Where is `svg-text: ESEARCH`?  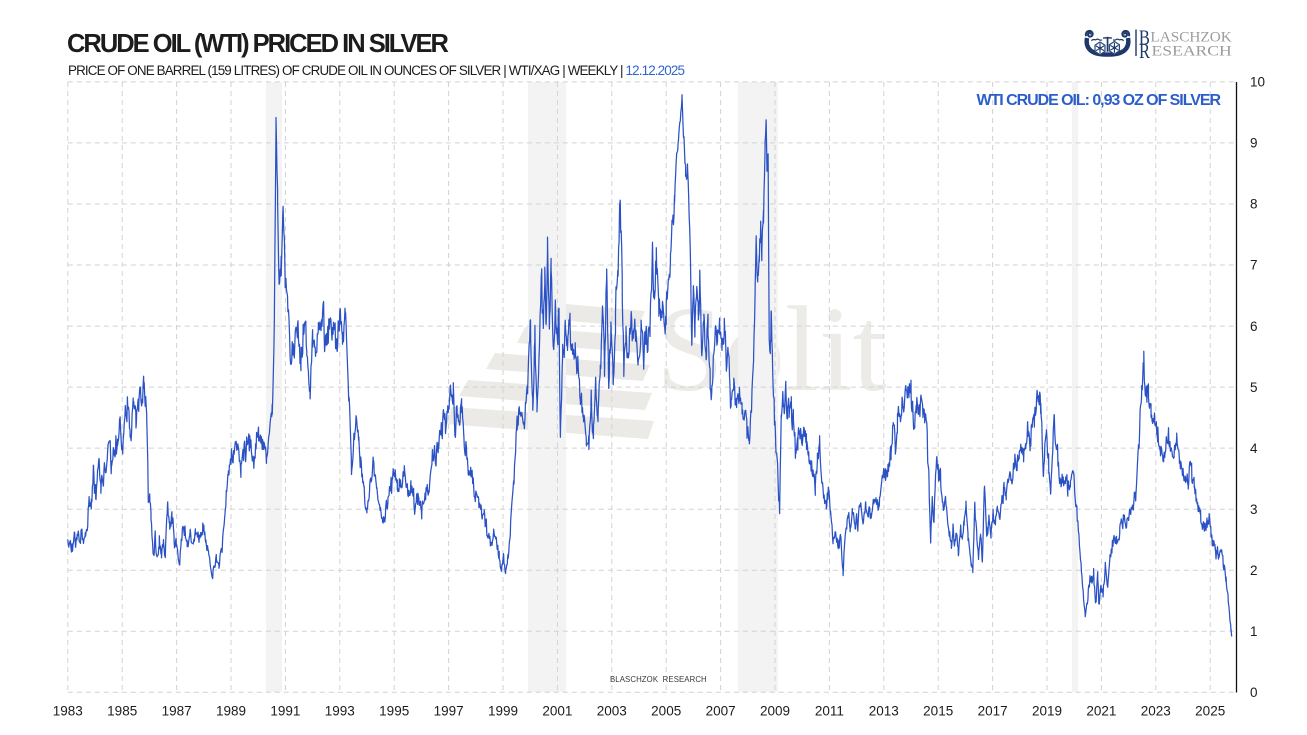 svg-text: ESEARCH is located at coordinates (1192, 52).